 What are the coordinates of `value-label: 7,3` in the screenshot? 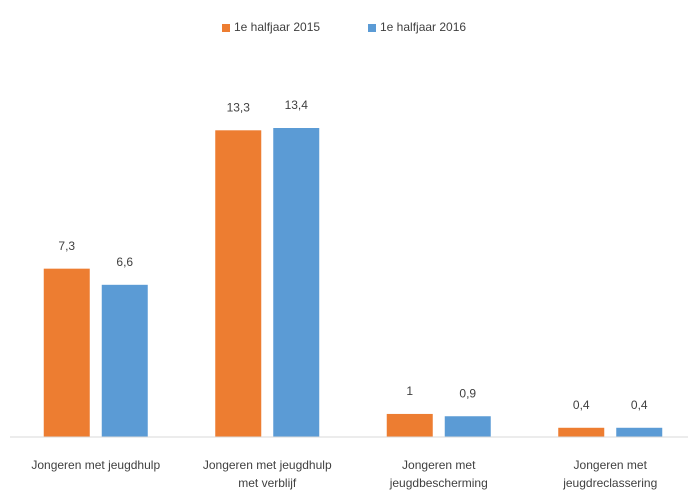 It's located at (66, 246).